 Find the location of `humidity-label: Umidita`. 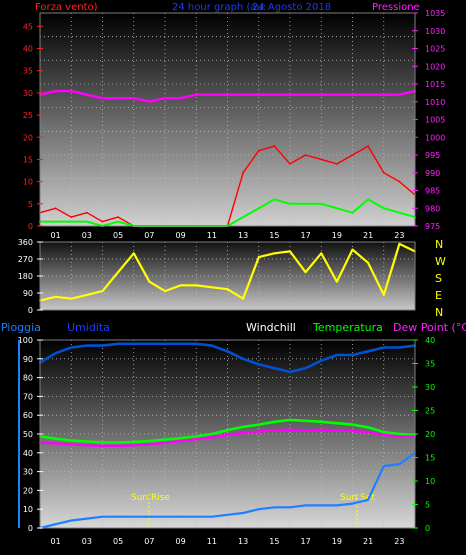

humidity-label: Umidita is located at coordinates (88, 327).